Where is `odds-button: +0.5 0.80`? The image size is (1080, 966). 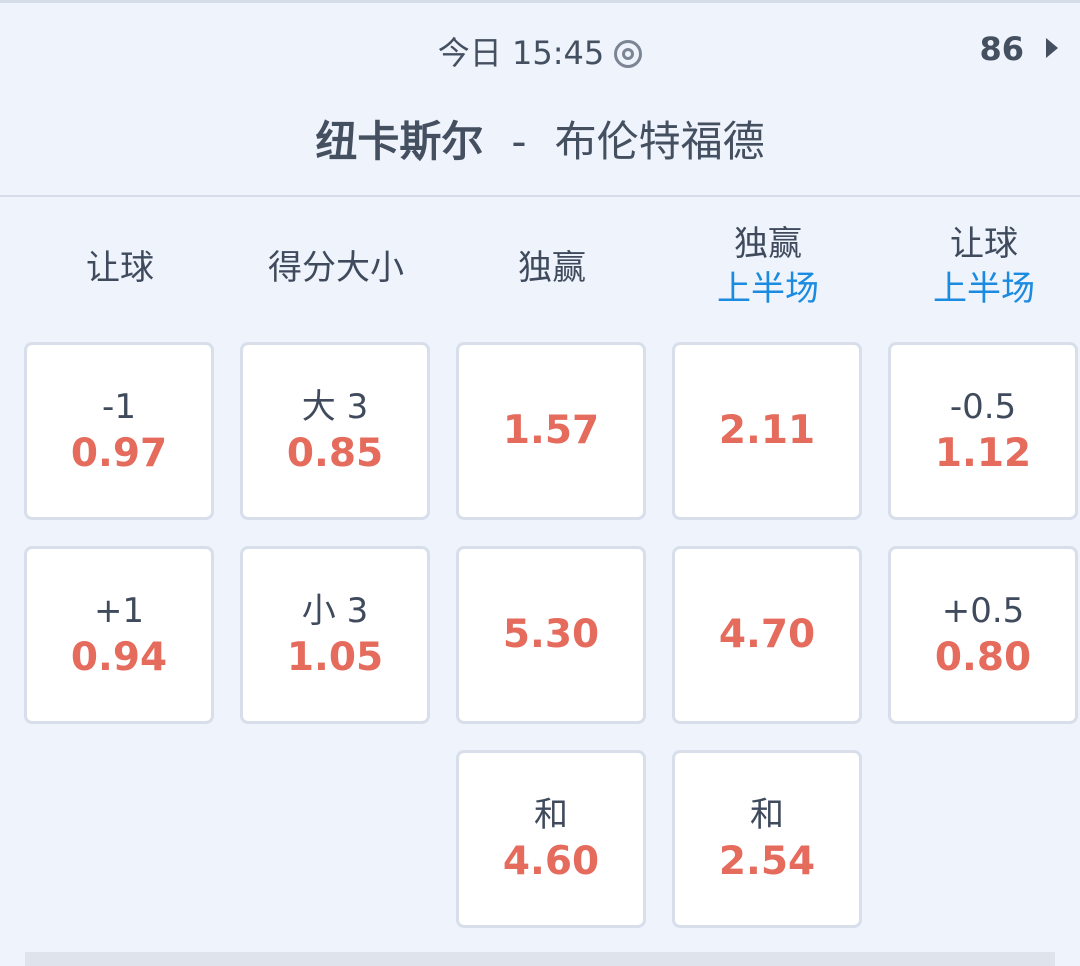
odds-button: +0.5 0.80 is located at coordinates (983, 635).